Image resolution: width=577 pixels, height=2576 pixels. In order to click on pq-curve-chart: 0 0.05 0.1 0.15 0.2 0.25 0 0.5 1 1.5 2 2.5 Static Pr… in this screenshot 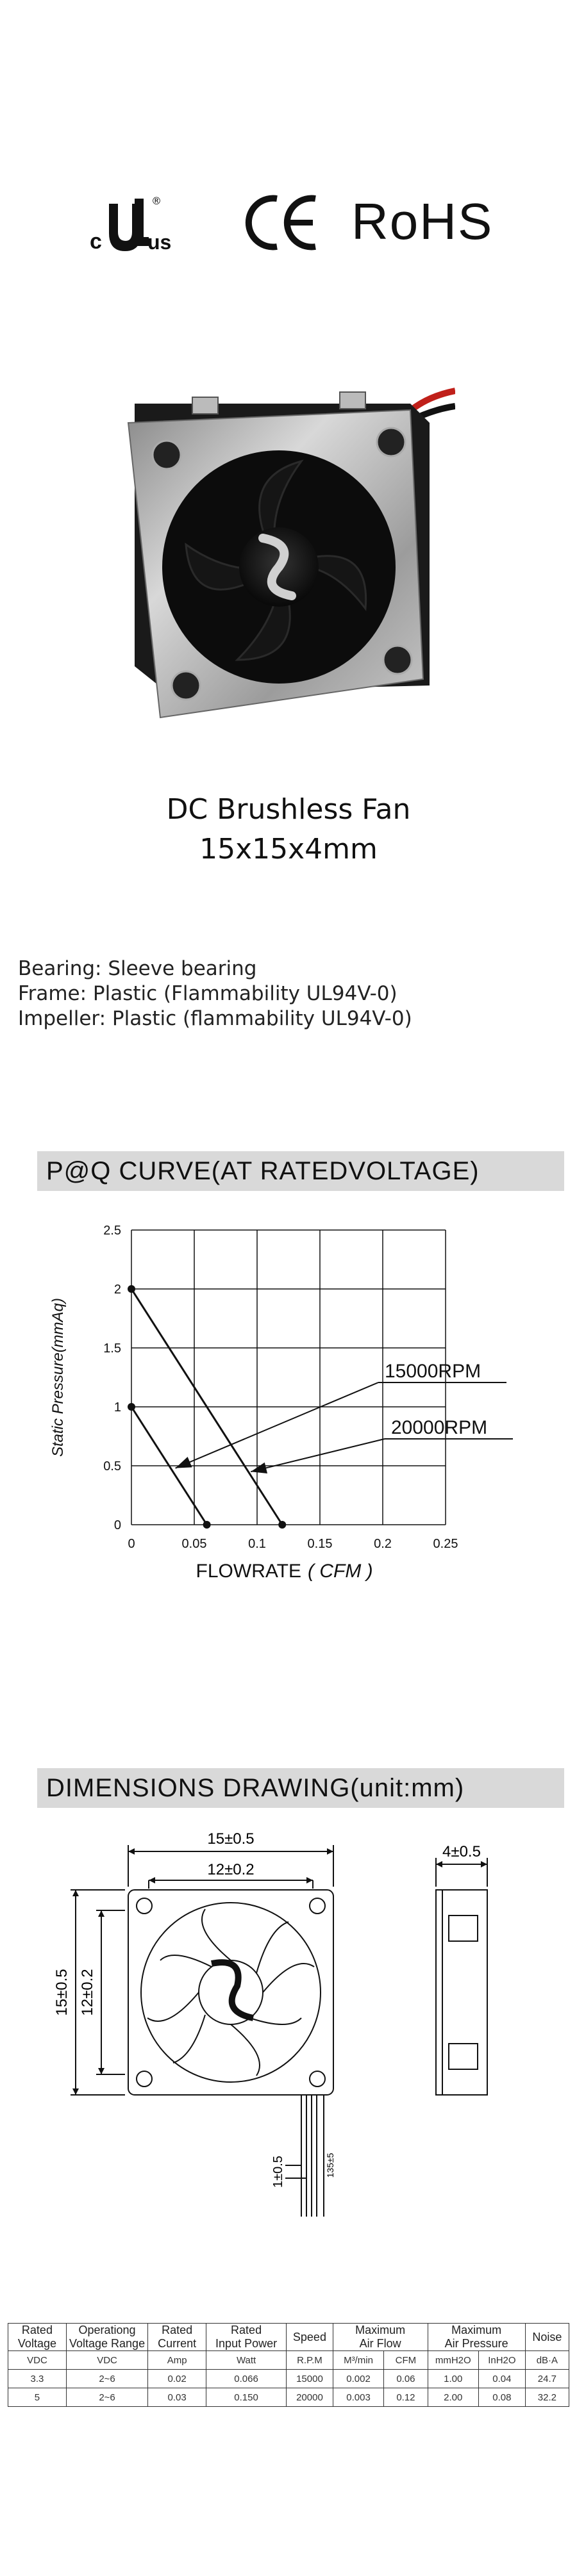, I will do `click(281, 1403)`.